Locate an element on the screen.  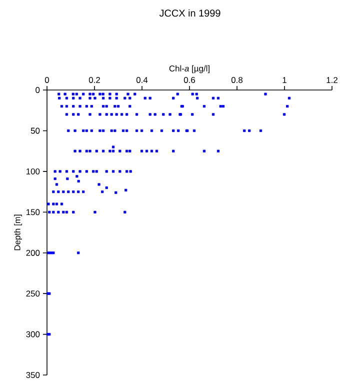
y-tick-label: 300 is located at coordinates (33, 334).